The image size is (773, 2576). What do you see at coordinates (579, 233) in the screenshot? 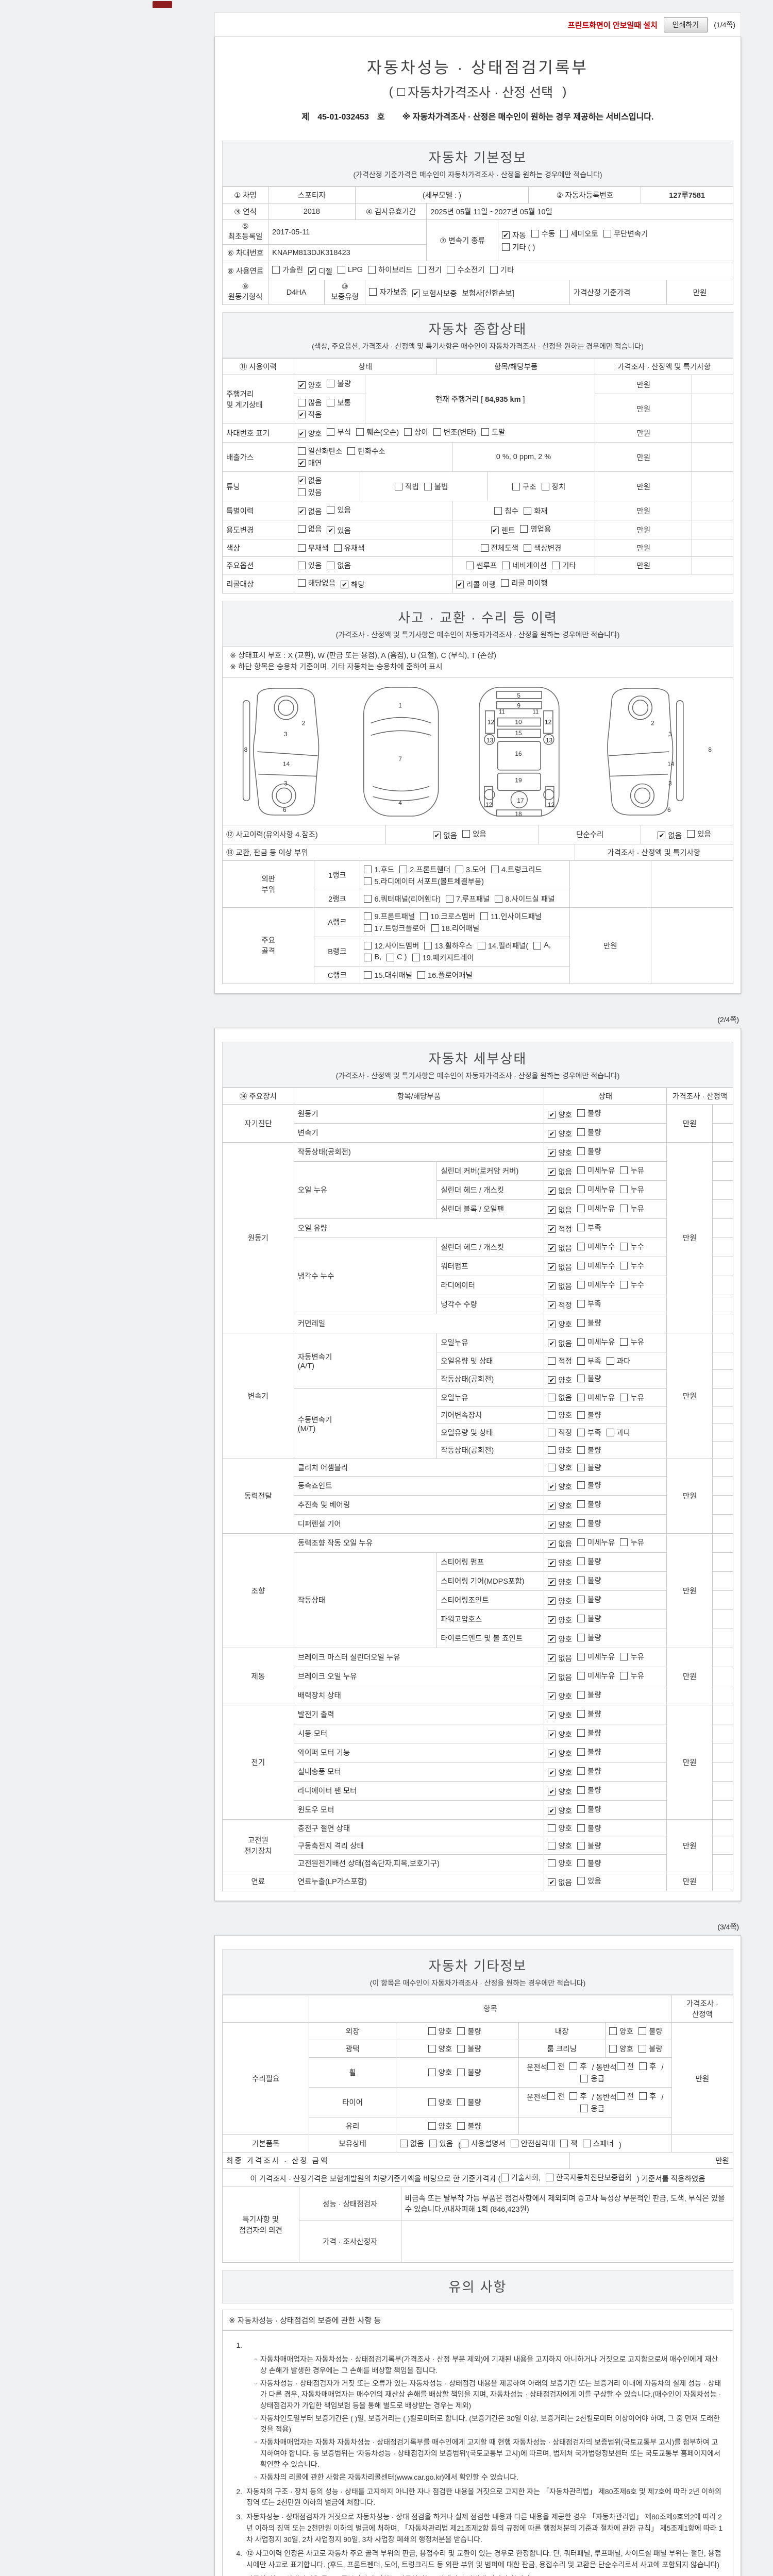
I see `checkbox-세미오토: 세미오토` at bounding box center [579, 233].